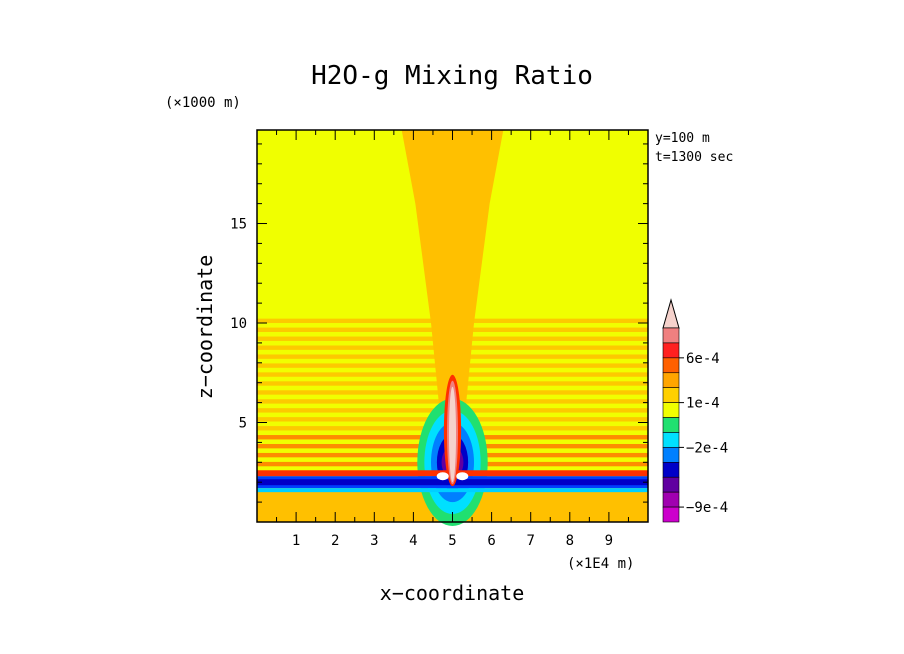 This screenshot has height=654, width=904. Describe the element at coordinates (413, 541) in the screenshot. I see `x-tick-label: 4` at that location.